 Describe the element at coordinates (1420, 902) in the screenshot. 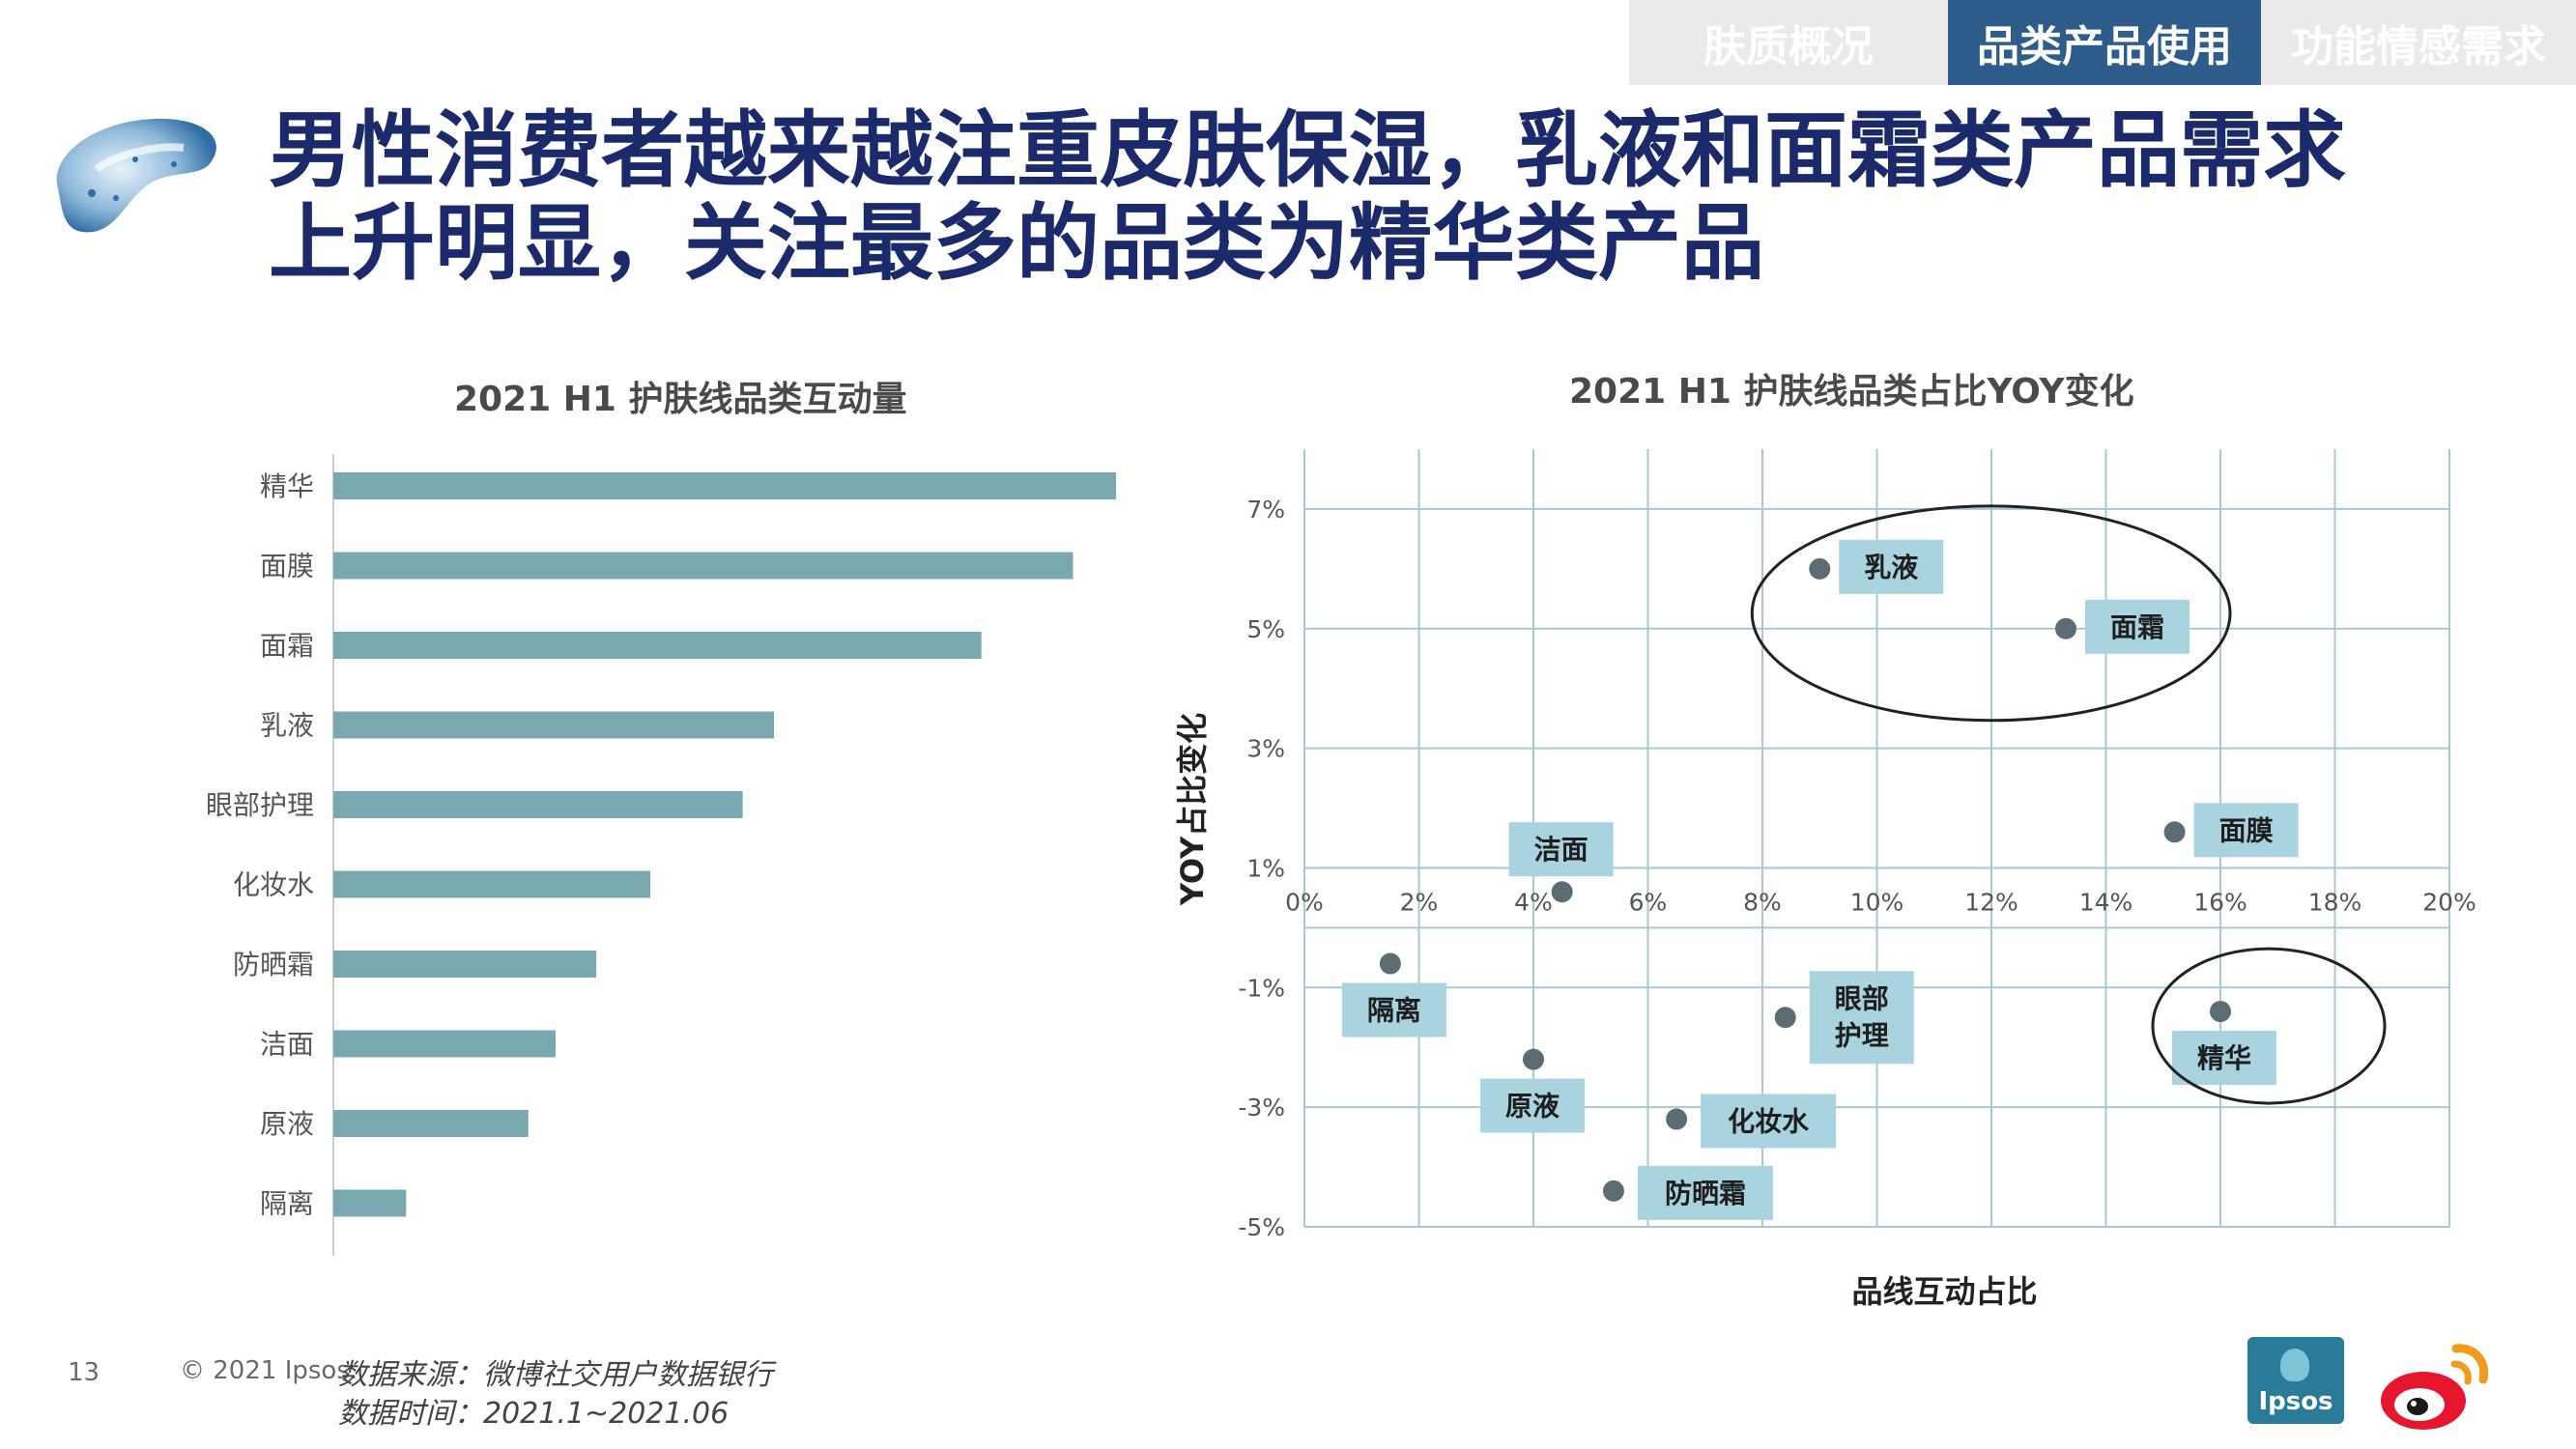

I see `x-tick-label: 2%` at that location.